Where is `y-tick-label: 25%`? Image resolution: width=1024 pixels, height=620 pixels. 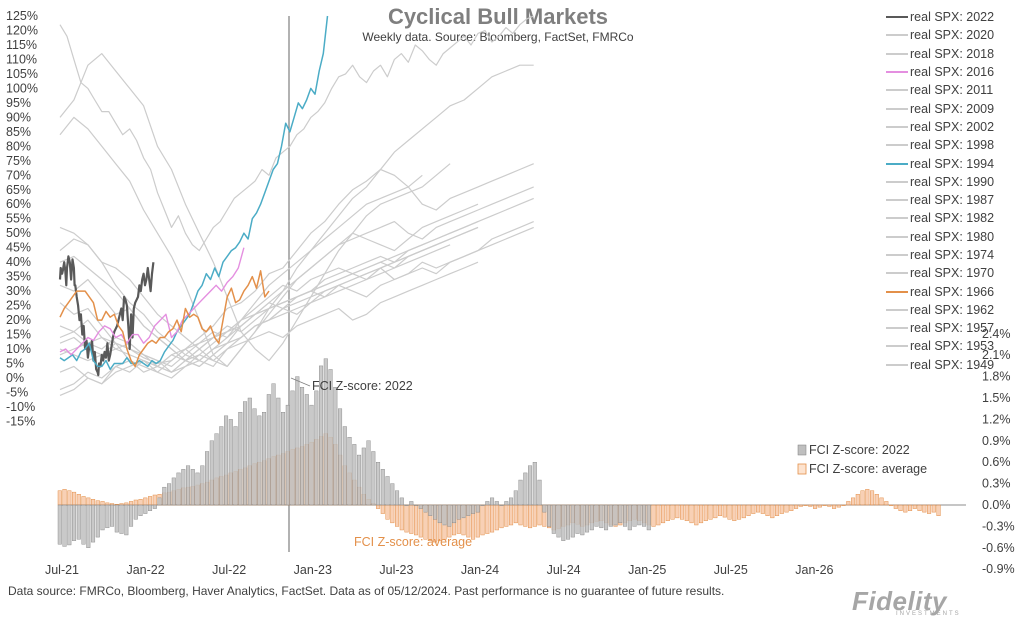
y-tick-label: 25% is located at coordinates (18, 306).